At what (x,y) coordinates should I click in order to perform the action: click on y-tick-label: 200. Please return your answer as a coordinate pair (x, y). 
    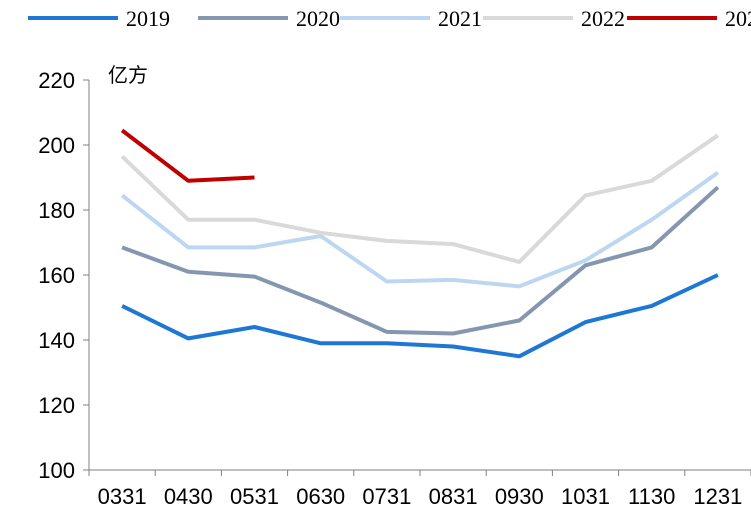
    Looking at the image, I should click on (56, 145).